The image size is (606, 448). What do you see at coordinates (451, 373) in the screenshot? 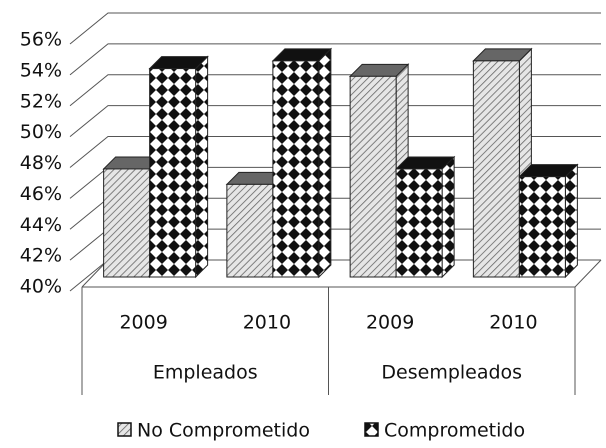
I see `group-label: Desempleados` at bounding box center [451, 373].